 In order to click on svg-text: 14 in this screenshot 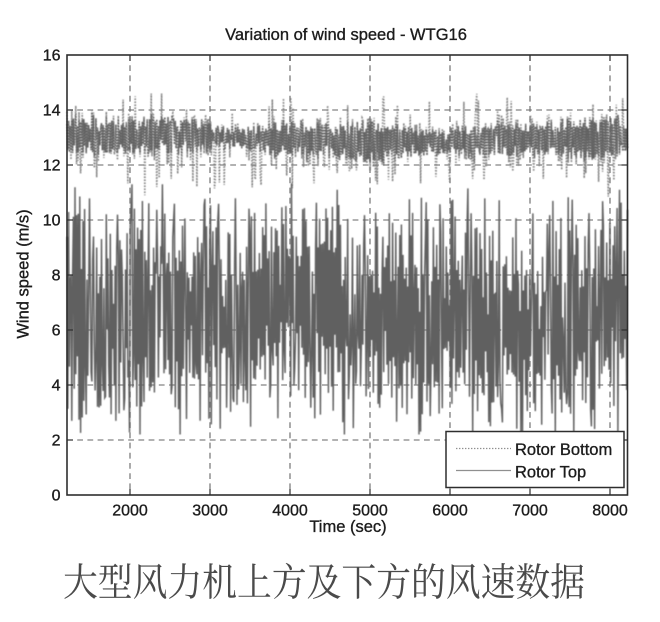, I will do `click(52, 111)`.